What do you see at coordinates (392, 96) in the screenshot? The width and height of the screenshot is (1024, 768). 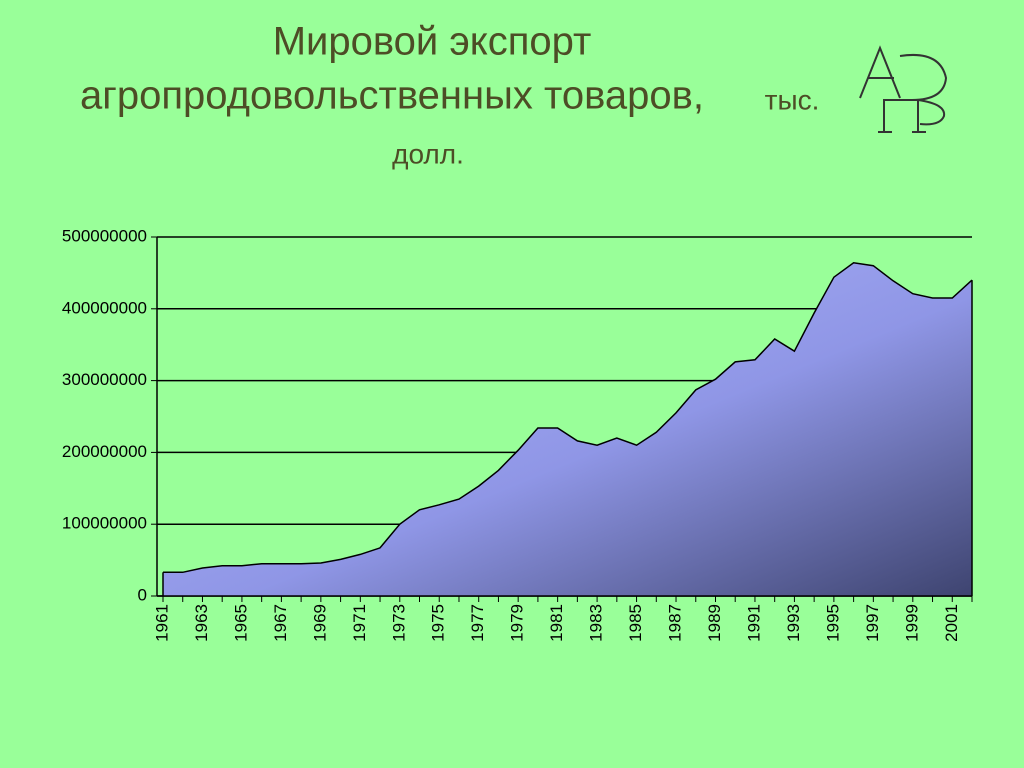 I see `title-line: агропродовольственных товаров,` at bounding box center [392, 96].